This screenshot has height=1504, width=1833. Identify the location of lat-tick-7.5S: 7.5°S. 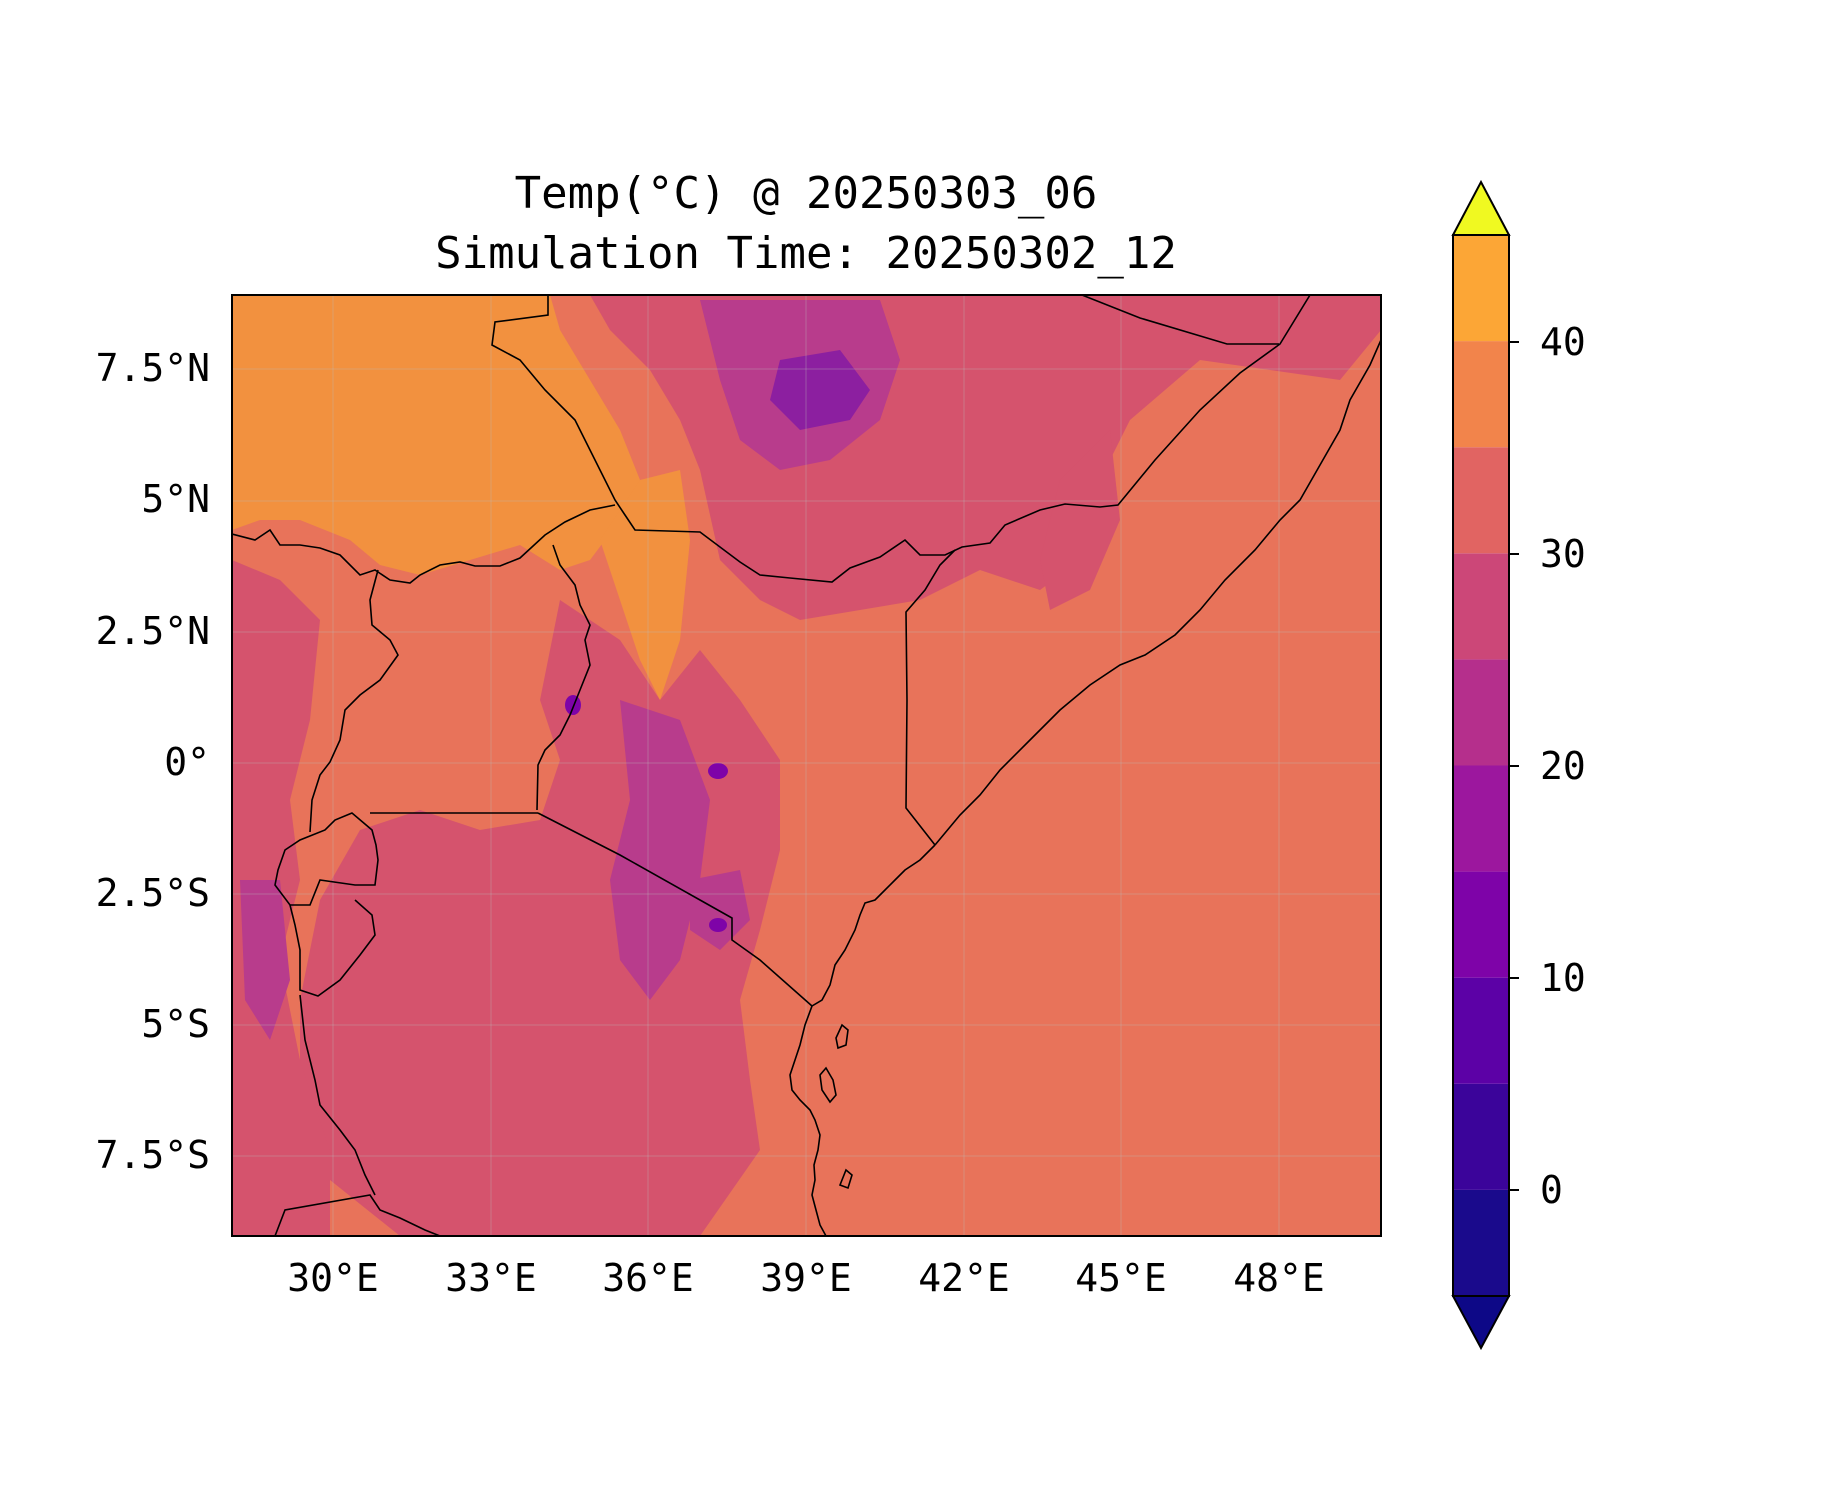
(153, 1155).